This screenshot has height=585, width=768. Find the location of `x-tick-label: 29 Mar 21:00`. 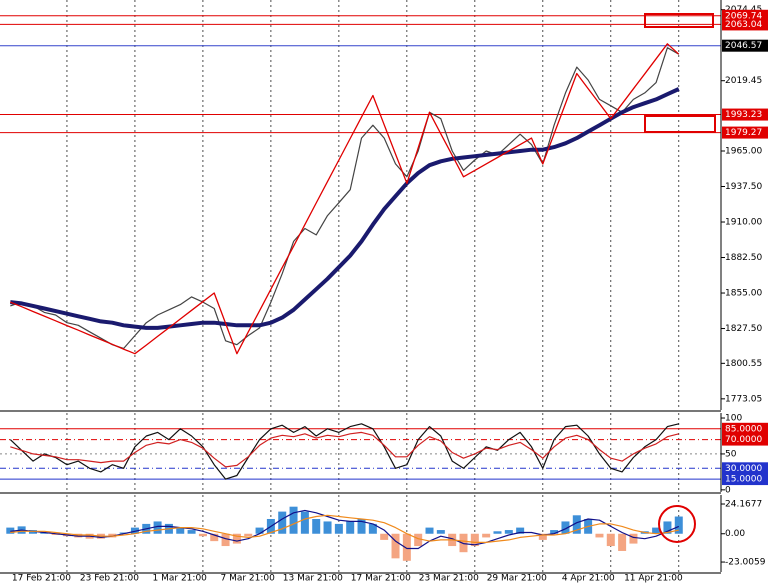

x-tick-label: 29 Mar 21:00 is located at coordinates (517, 579).